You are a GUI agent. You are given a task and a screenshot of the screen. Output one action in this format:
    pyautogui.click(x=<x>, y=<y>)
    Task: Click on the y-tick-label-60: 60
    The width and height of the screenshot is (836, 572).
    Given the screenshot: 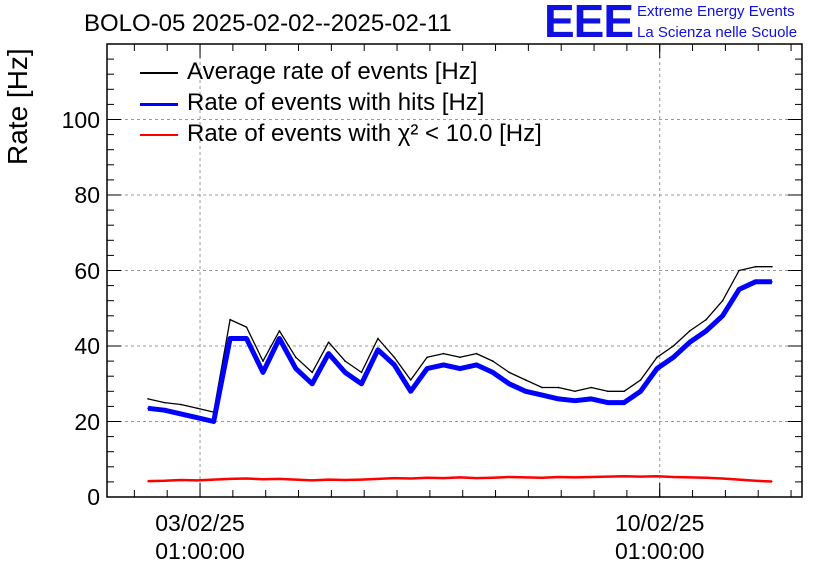 What is the action you would take?
    pyautogui.click(x=87, y=270)
    